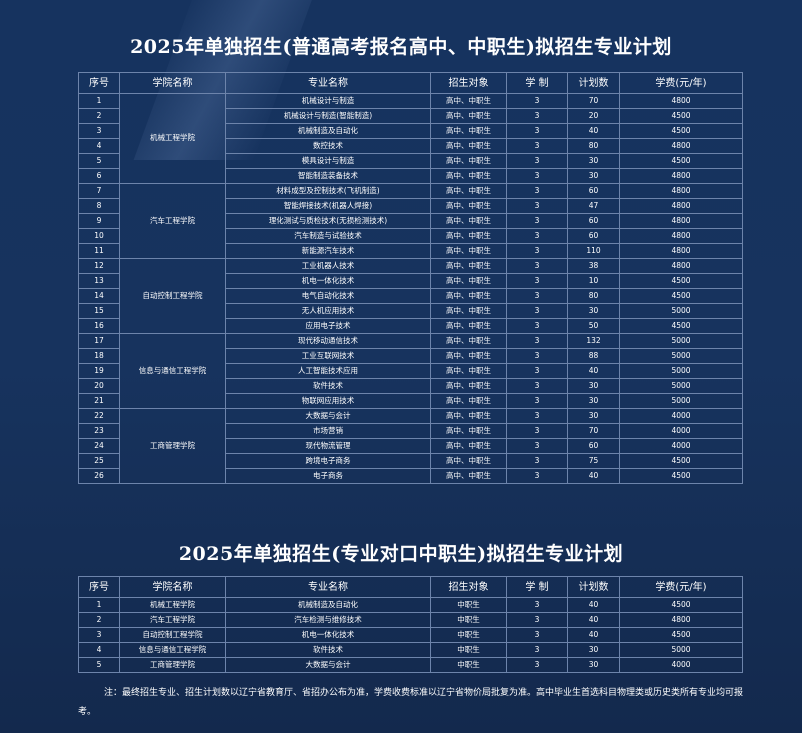 The width and height of the screenshot is (802, 733). What do you see at coordinates (328, 356) in the screenshot?
I see `cell-major: 工业互联网技术` at bounding box center [328, 356].